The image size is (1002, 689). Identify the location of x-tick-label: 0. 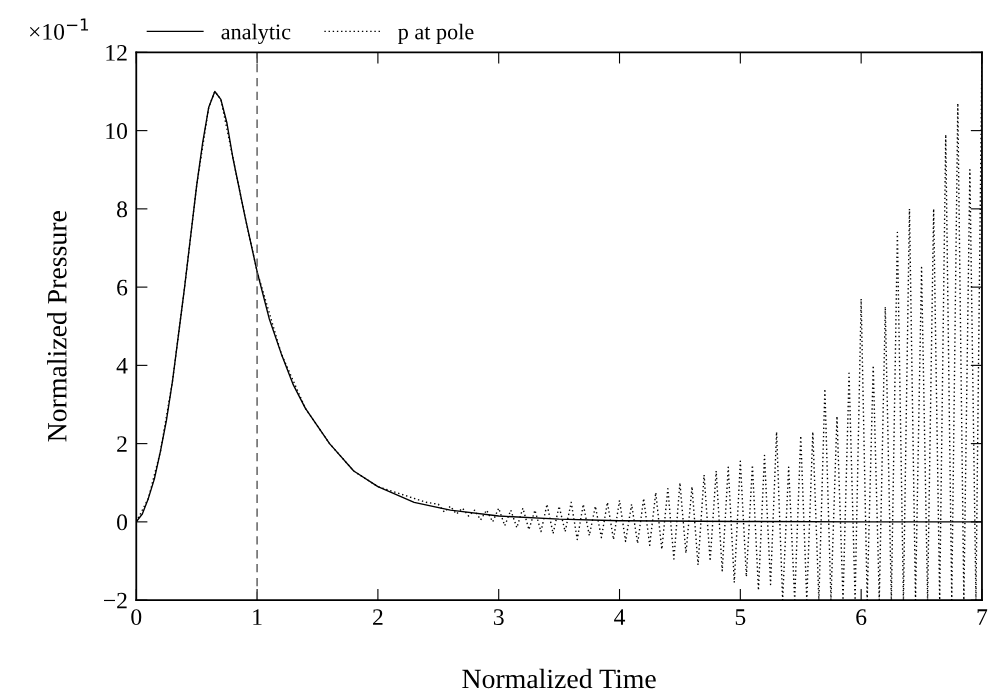
(136, 617).